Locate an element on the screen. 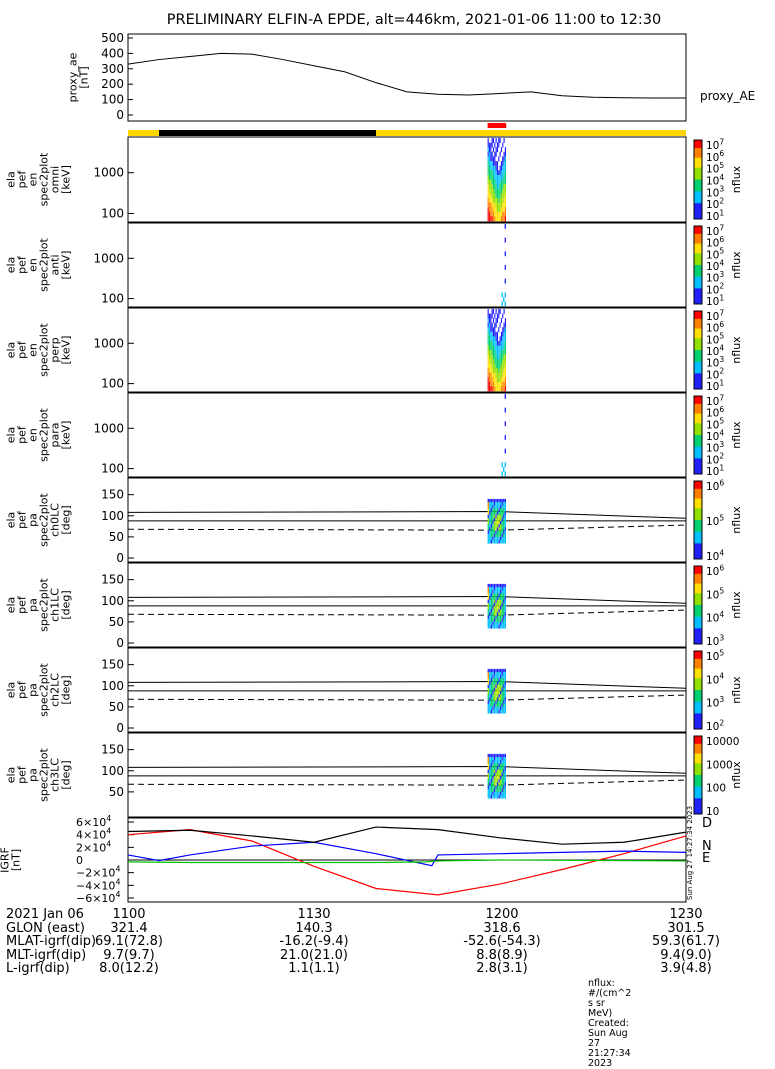  proxy-ae-line is located at coordinates (406, 75).